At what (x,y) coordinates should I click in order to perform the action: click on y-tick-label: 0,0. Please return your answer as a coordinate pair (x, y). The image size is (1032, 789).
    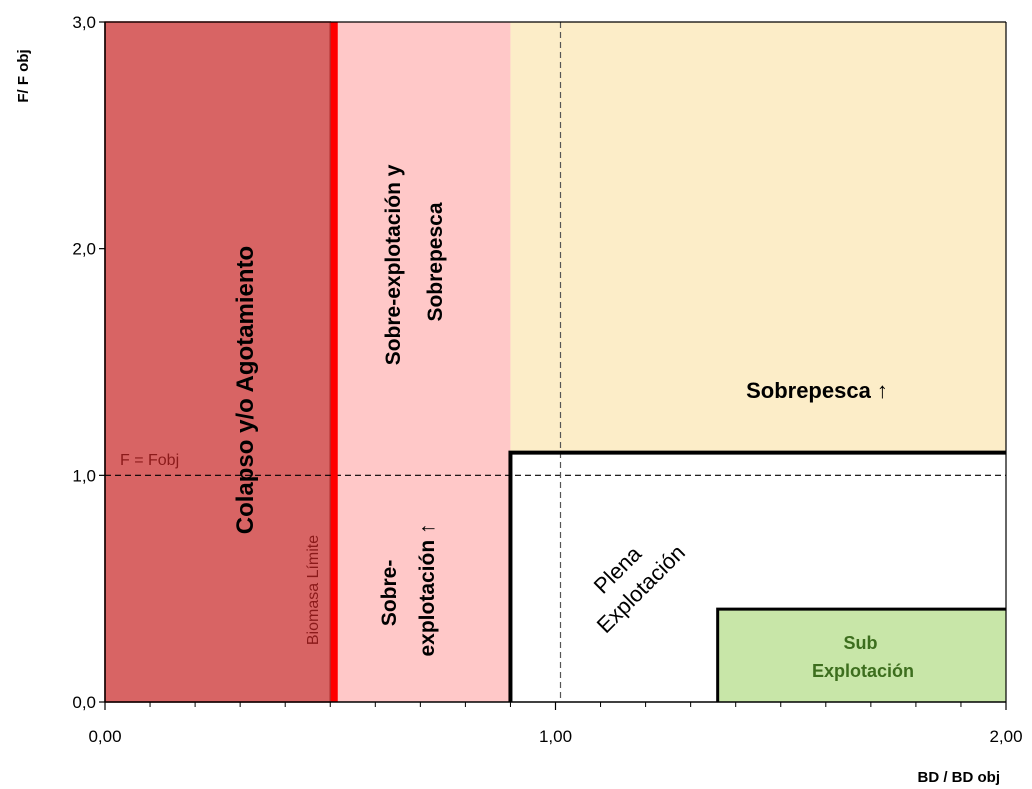
    Looking at the image, I should click on (84, 702).